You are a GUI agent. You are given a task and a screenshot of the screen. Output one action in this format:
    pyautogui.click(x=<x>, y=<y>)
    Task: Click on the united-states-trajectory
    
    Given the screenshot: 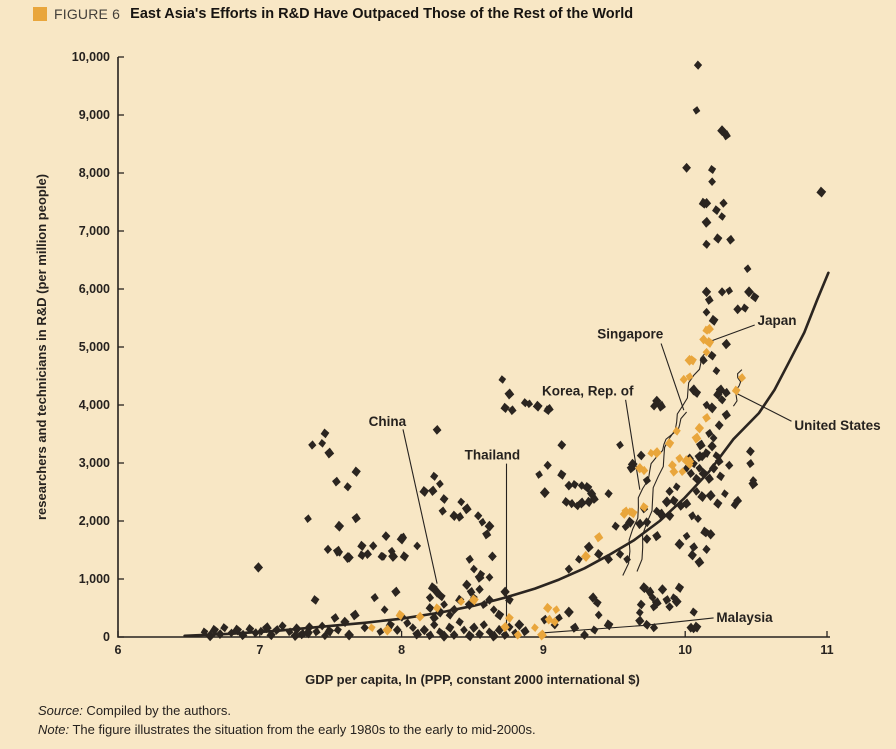 What is the action you would take?
    pyautogui.click(x=737, y=388)
    